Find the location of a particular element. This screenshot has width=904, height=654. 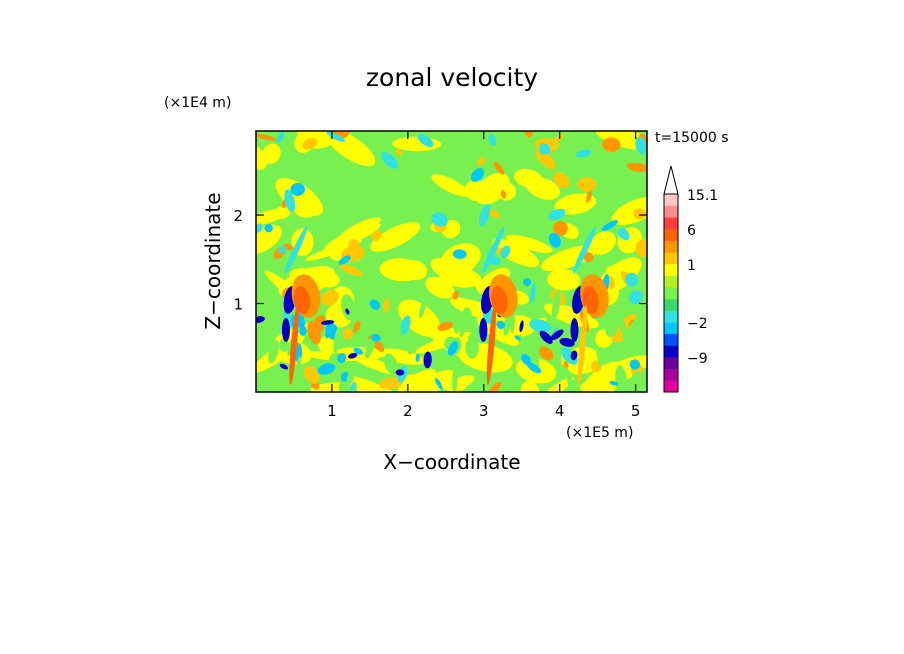

x-tick-label: 2 is located at coordinates (408, 411).